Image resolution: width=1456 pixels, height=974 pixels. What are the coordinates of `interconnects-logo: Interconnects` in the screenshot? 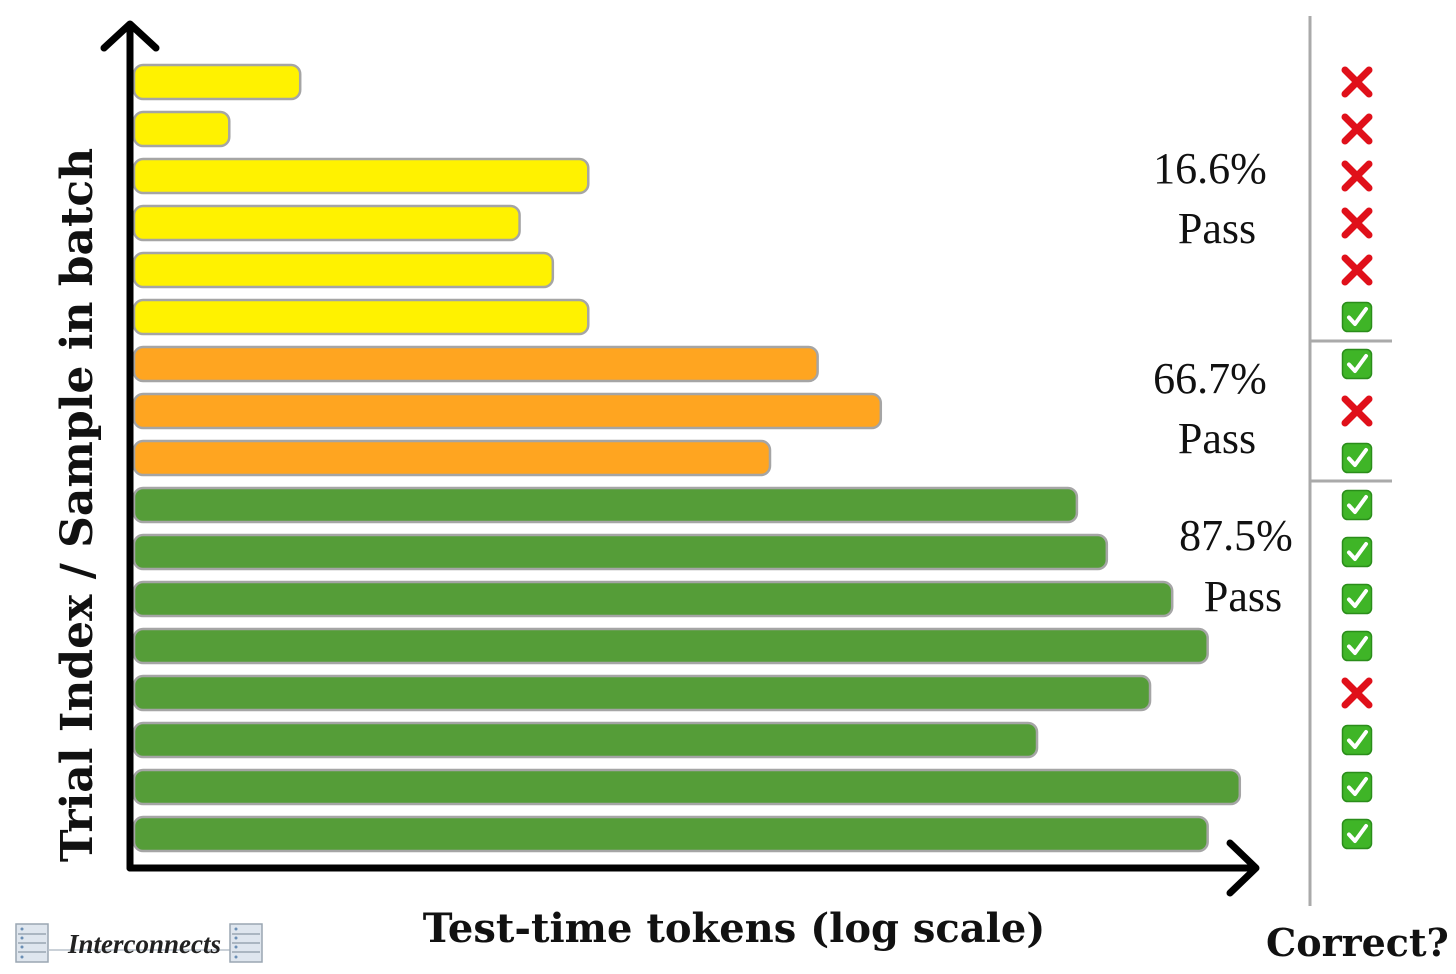 It's located at (139, 943).